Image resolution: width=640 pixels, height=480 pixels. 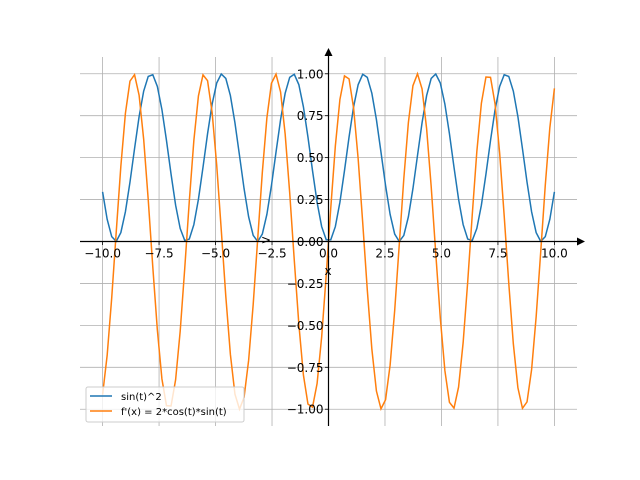 I want to click on x-tick-label: 10.0, so click(x=554, y=254).